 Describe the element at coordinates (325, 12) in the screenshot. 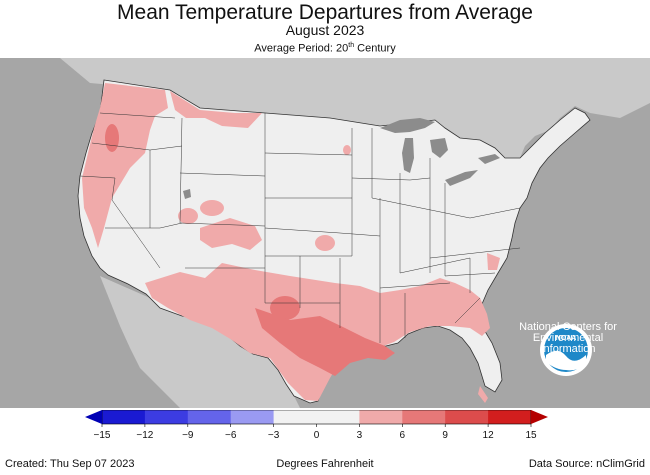

I see `map-title: Mean Temperature Departures from Average` at that location.